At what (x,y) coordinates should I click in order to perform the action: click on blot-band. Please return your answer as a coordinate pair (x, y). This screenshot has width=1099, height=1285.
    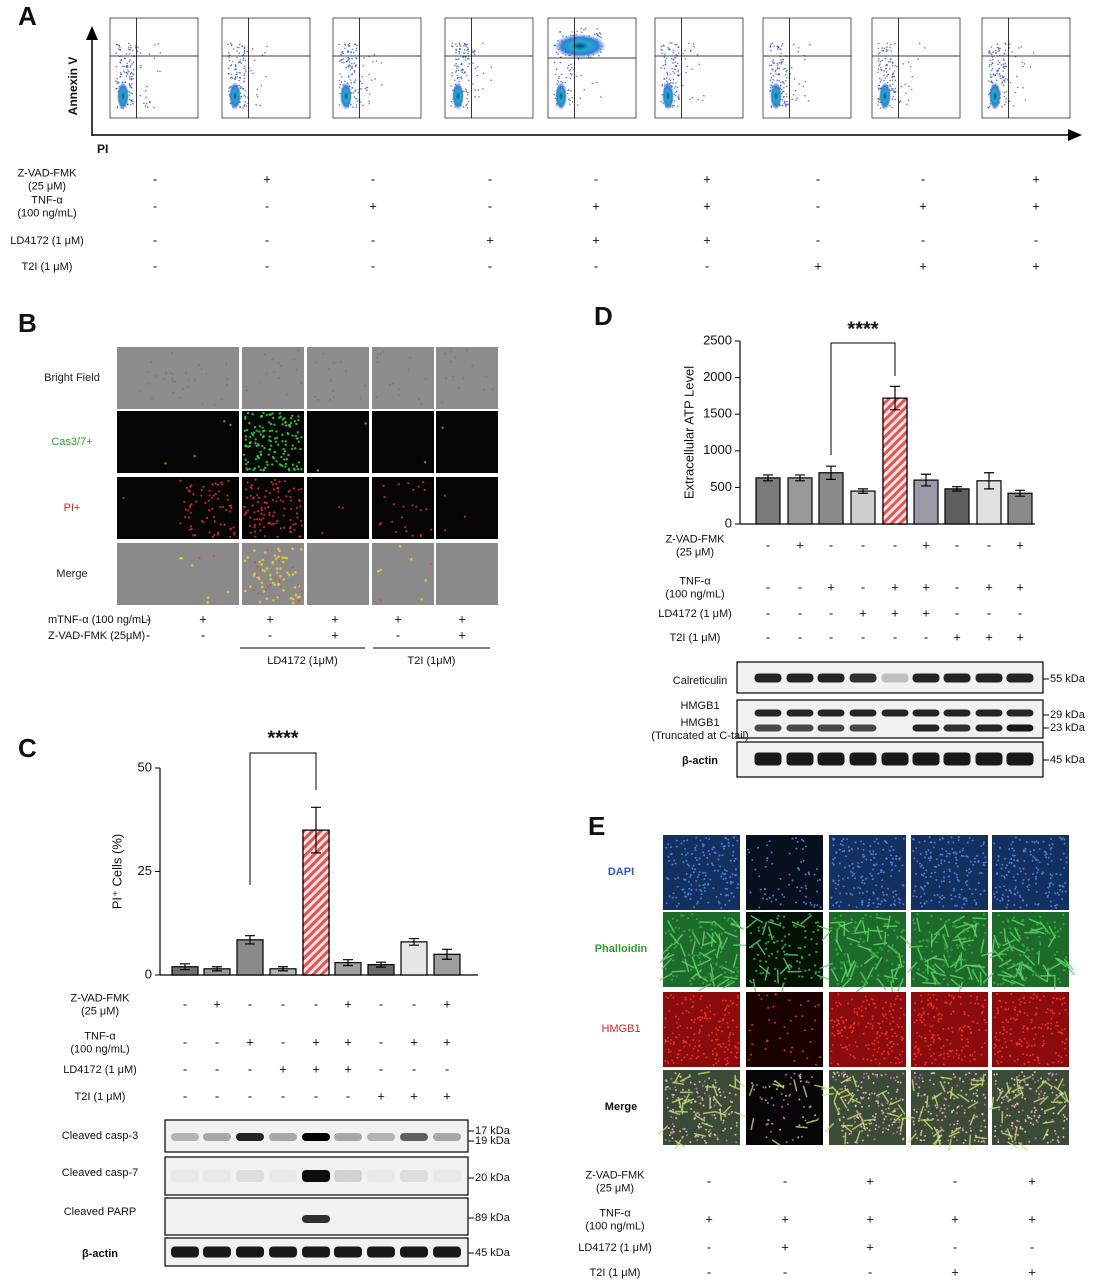
    Looking at the image, I should click on (1020, 713).